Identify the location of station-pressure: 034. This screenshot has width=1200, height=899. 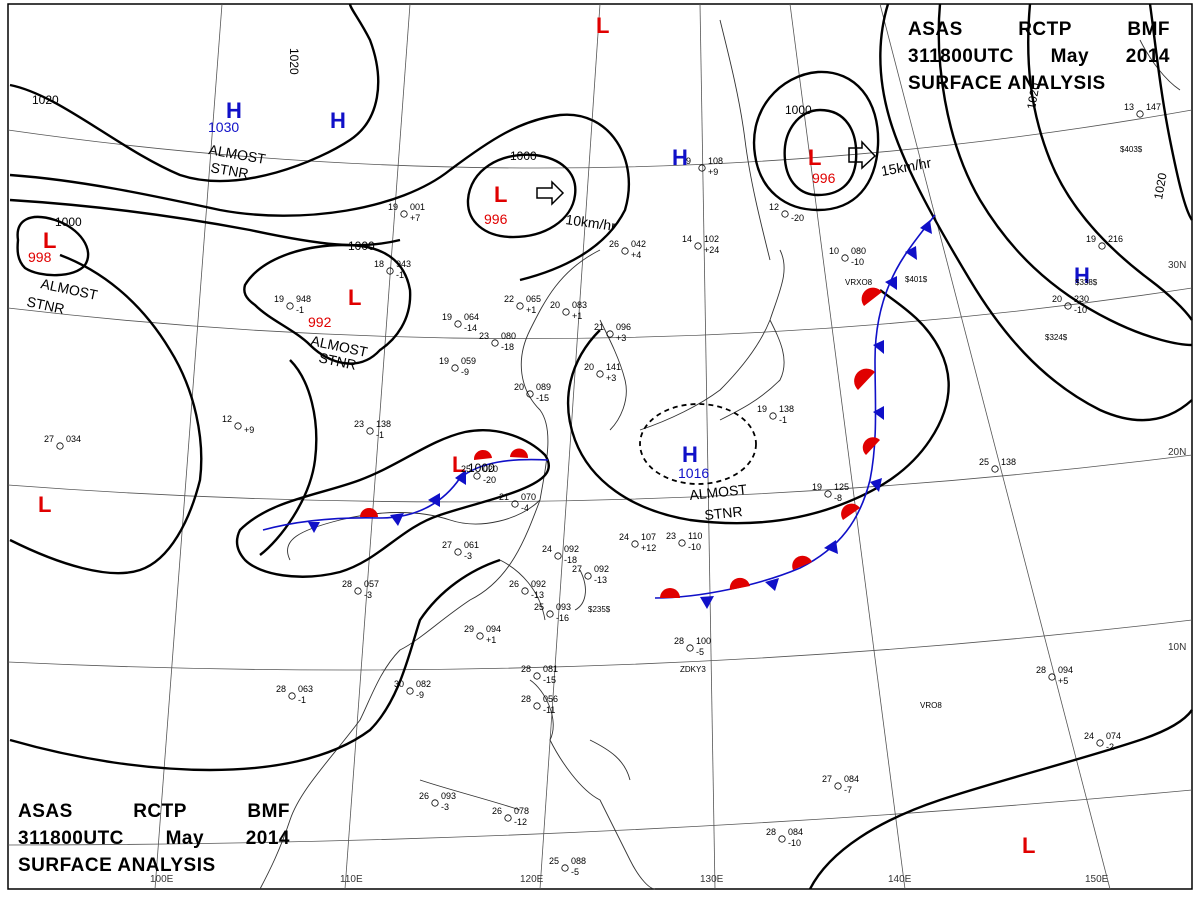
(73, 439).